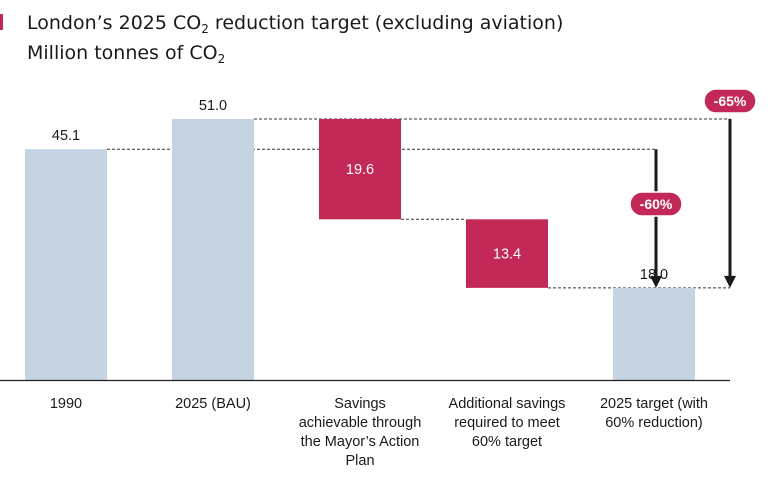 The width and height of the screenshot is (772, 478). I want to click on x-tick-label-line: Plan, so click(360, 461).